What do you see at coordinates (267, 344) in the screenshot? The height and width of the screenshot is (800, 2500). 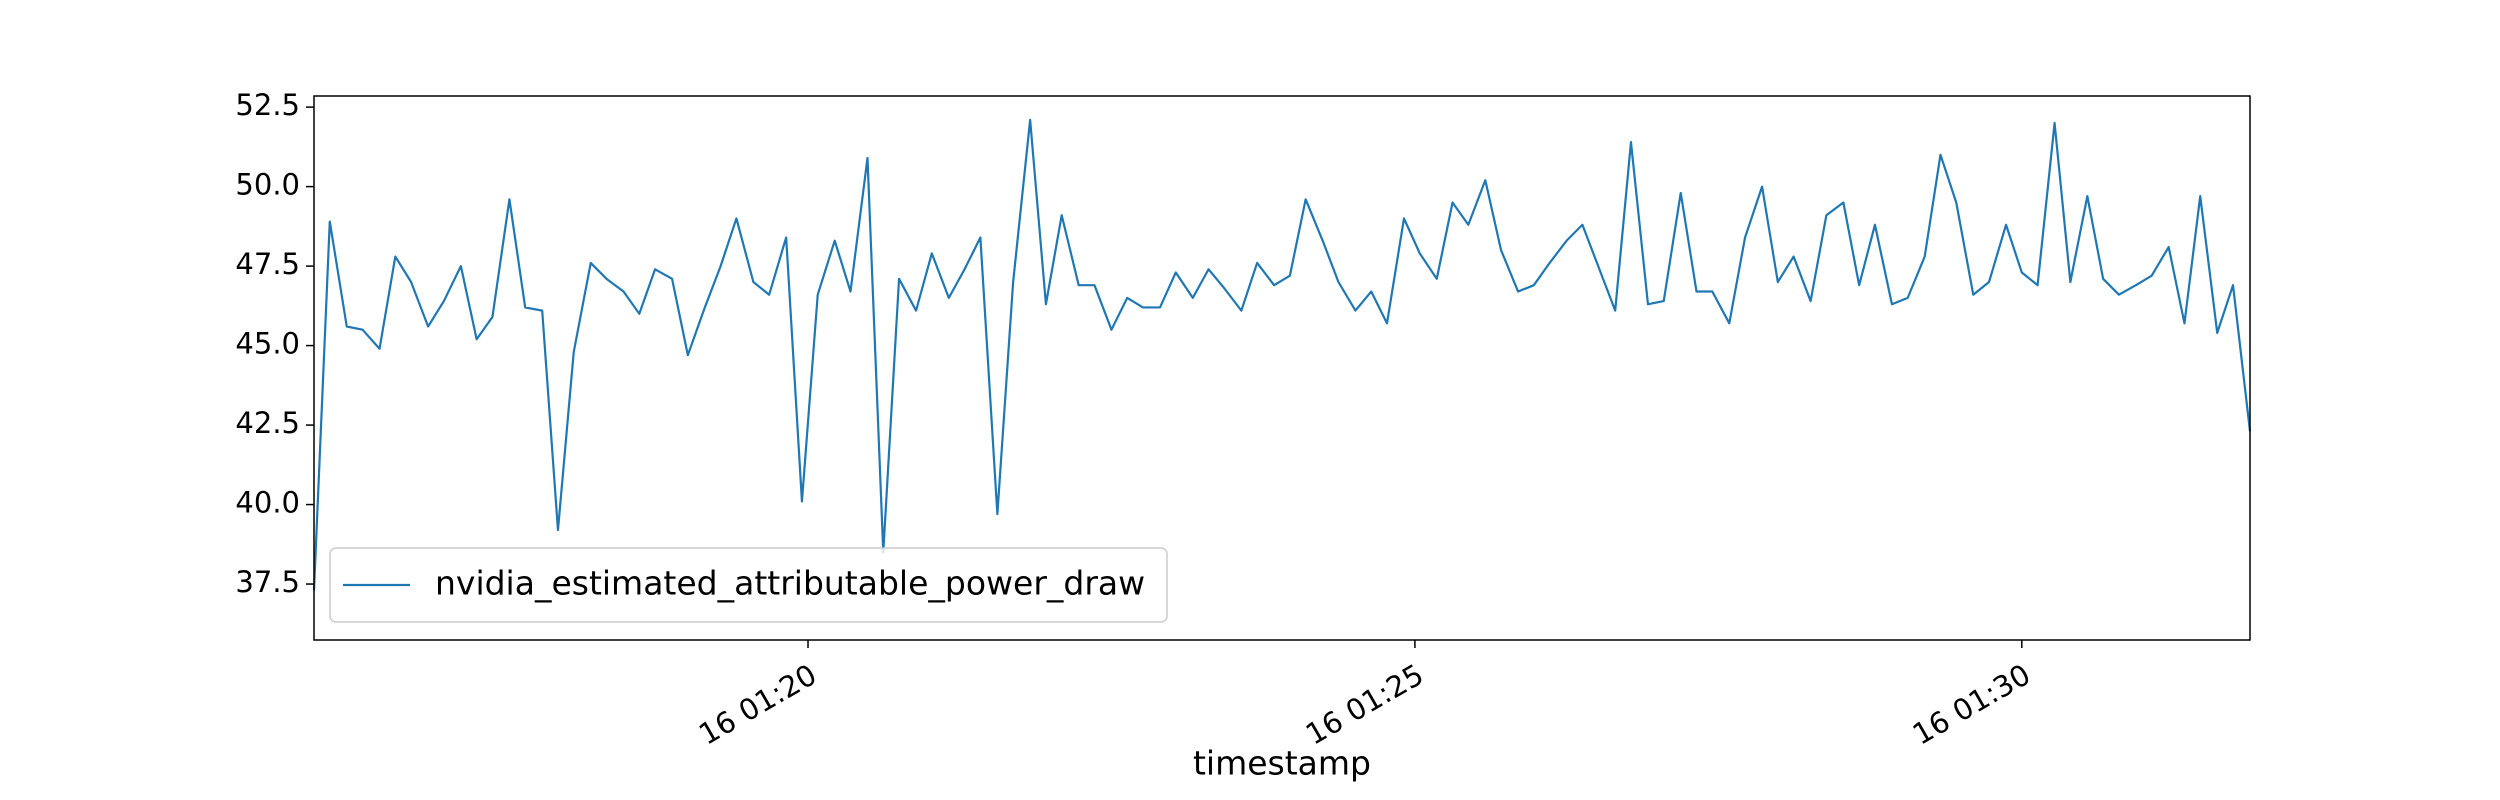 I see `y-tick-label: 45.0` at bounding box center [267, 344].